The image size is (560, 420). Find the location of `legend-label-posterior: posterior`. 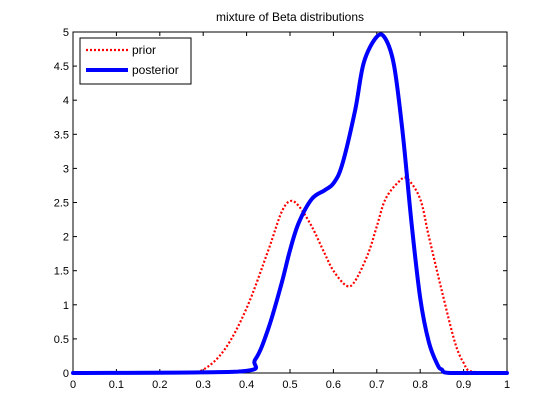

legend-label-posterior: posterior is located at coordinates (155, 70).